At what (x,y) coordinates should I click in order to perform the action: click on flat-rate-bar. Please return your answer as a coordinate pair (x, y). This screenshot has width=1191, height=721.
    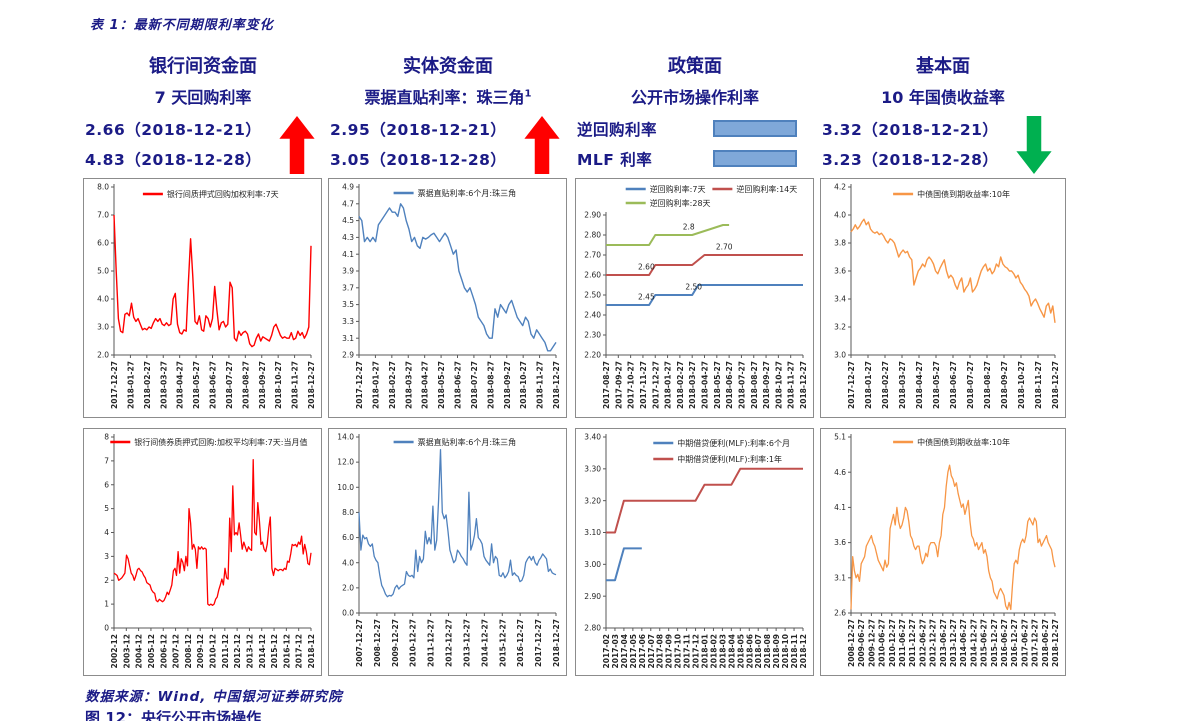
    Looking at the image, I should click on (755, 128).